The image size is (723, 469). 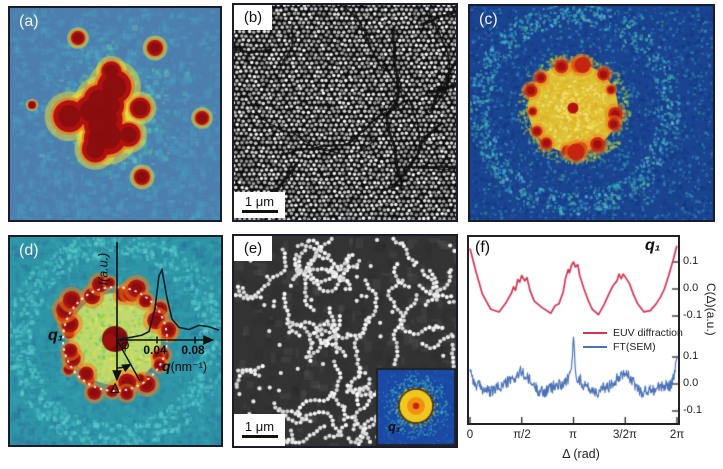 I want to click on panel-a-diffraction-image, so click(x=115, y=114).